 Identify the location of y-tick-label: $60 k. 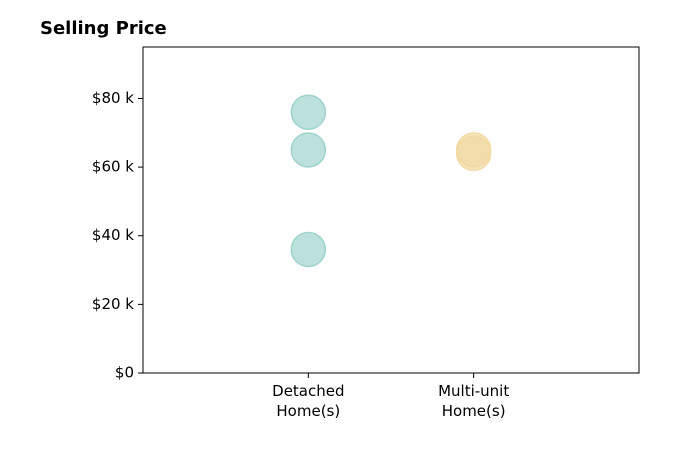
(113, 167).